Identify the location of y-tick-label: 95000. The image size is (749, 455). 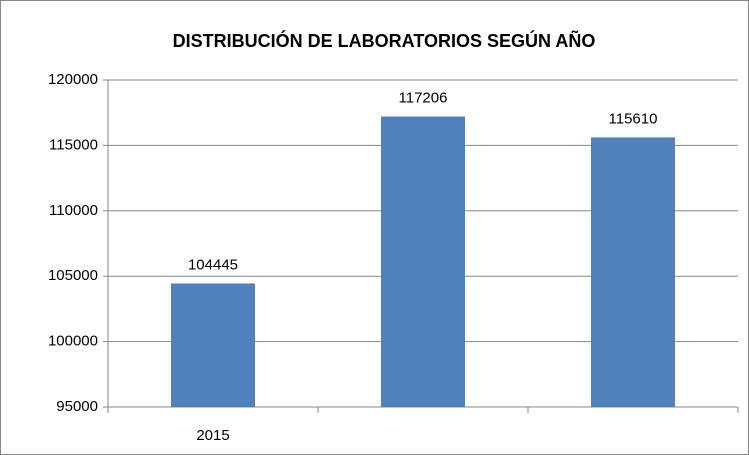
(77, 406).